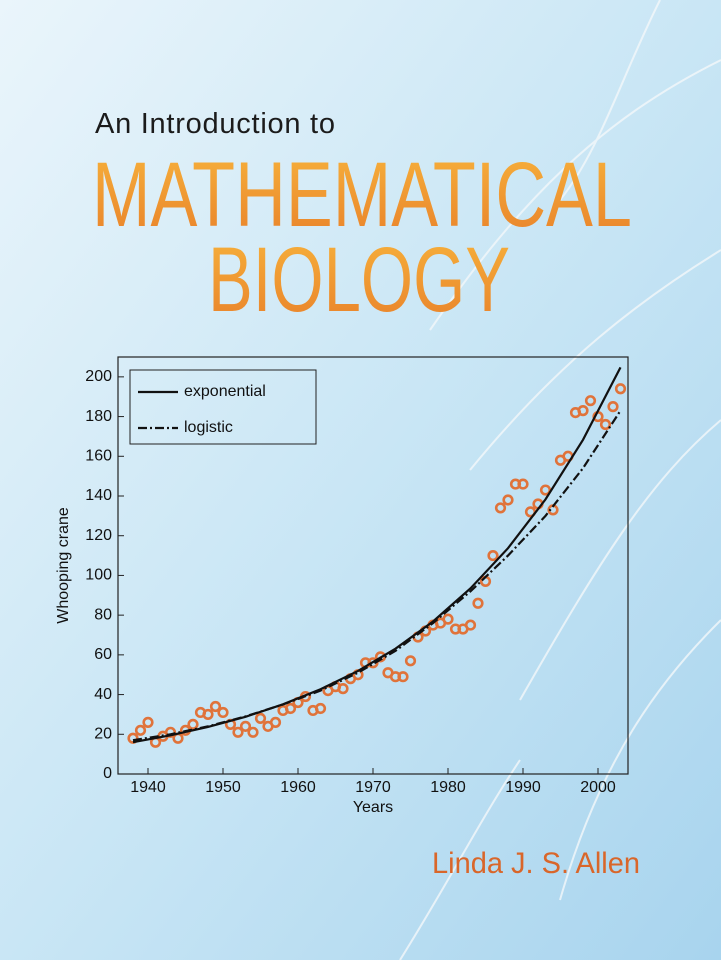  I want to click on x-tick-label: 1990, so click(523, 787).